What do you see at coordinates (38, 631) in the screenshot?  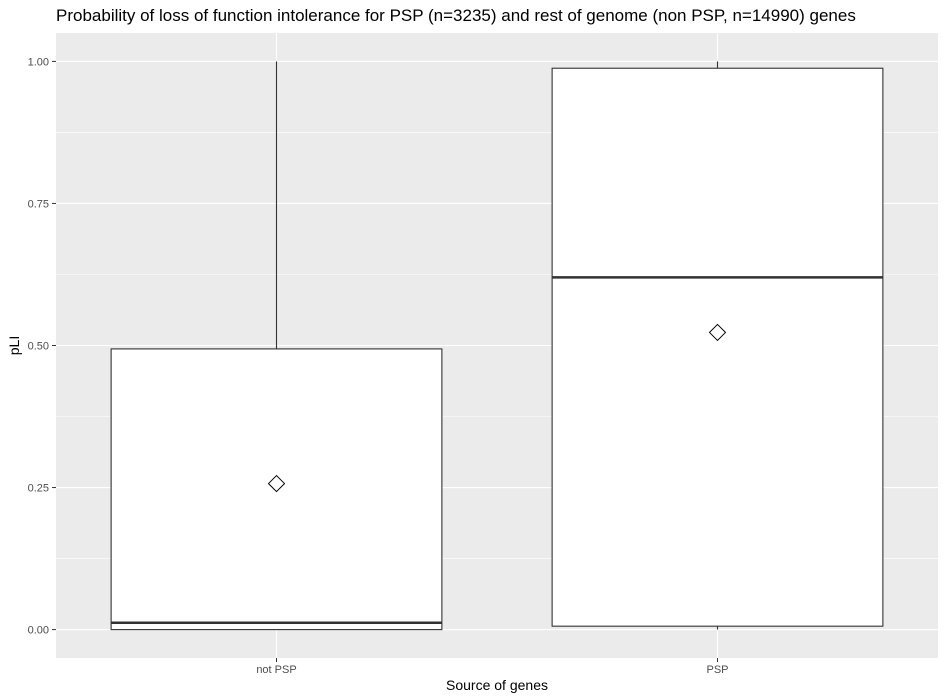 I see `y-tick-label: 0.00` at bounding box center [38, 631].